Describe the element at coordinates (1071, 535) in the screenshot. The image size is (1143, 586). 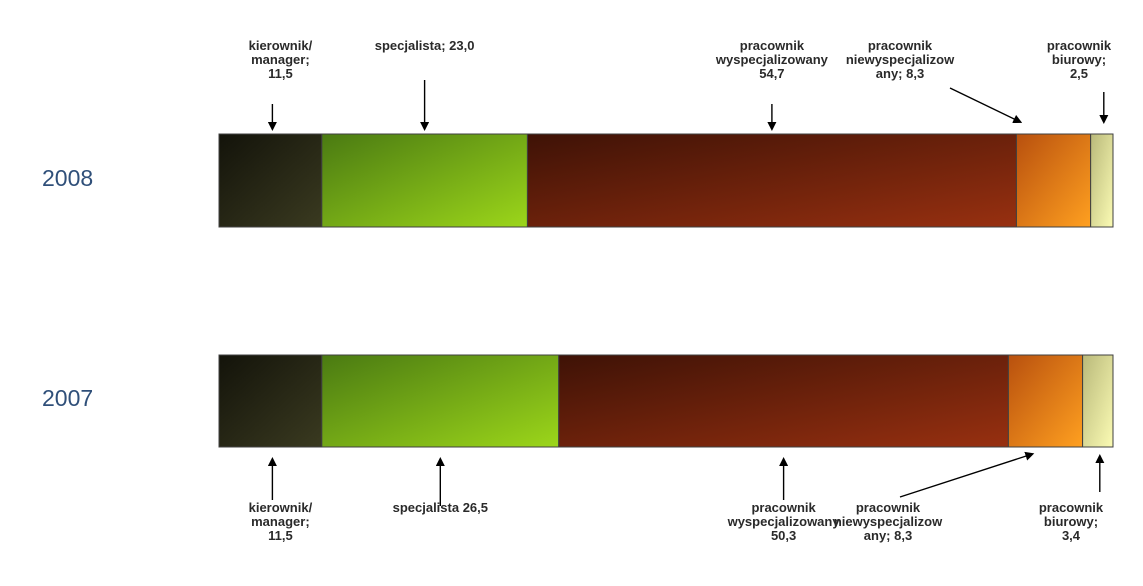
I see `svg-text: 3,4` at that location.